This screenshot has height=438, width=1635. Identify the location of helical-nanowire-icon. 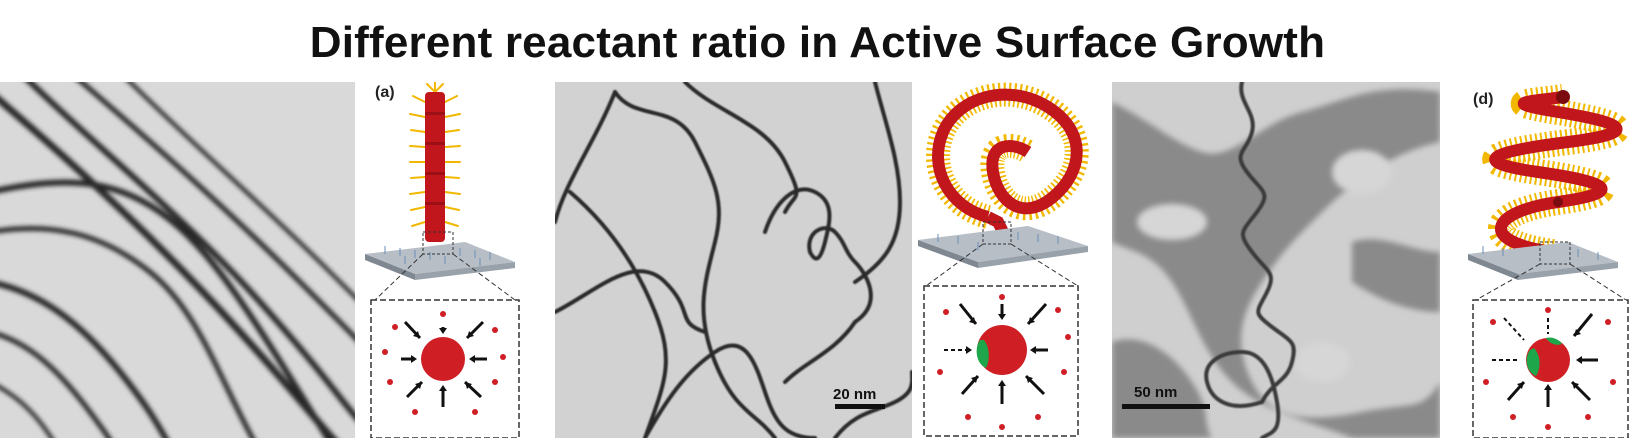
(1556, 174).